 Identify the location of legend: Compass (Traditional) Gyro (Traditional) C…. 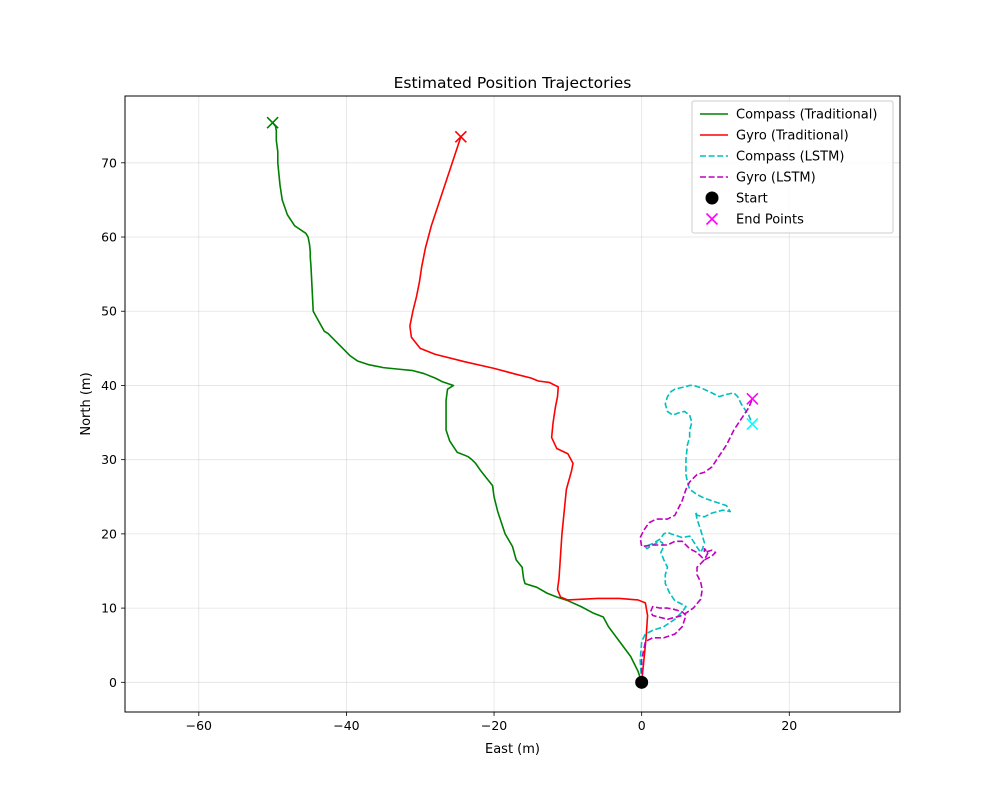
(792, 167).